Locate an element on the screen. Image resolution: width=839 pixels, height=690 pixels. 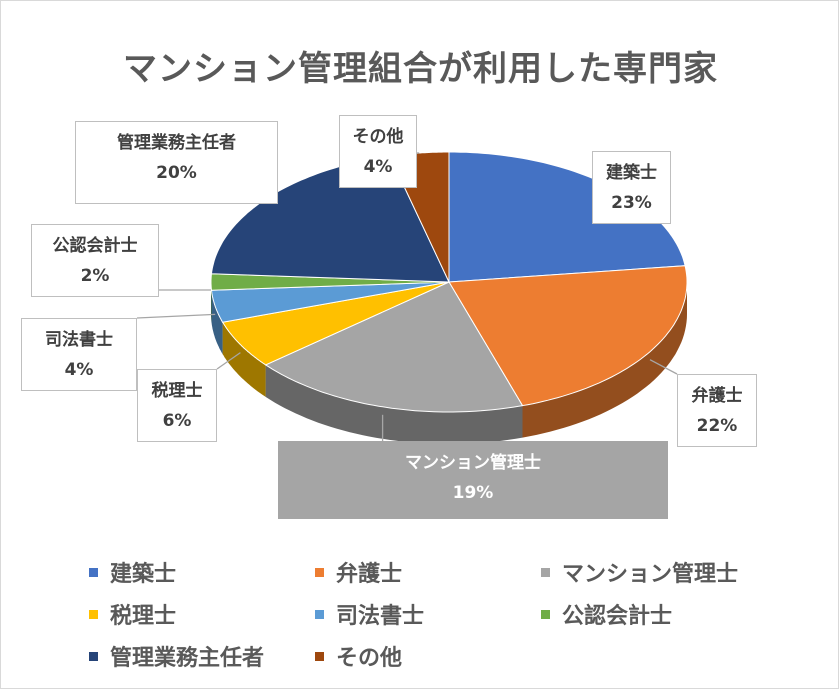
data-label-shihoshoshi: 司法書士 4% is located at coordinates (79, 354).